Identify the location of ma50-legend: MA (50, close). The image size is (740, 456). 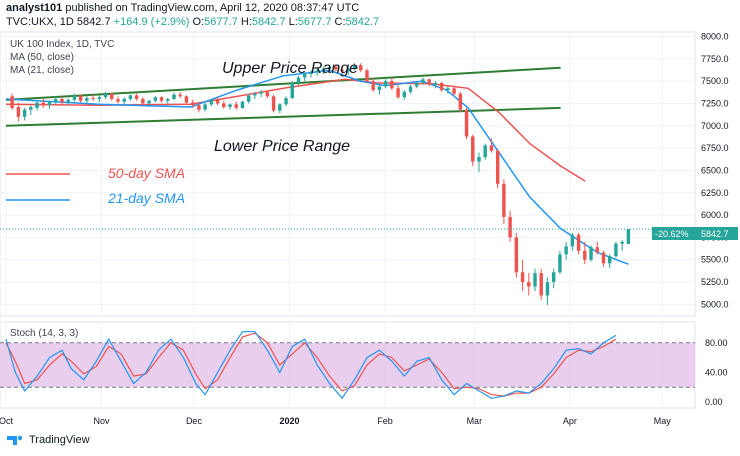
(42, 57).